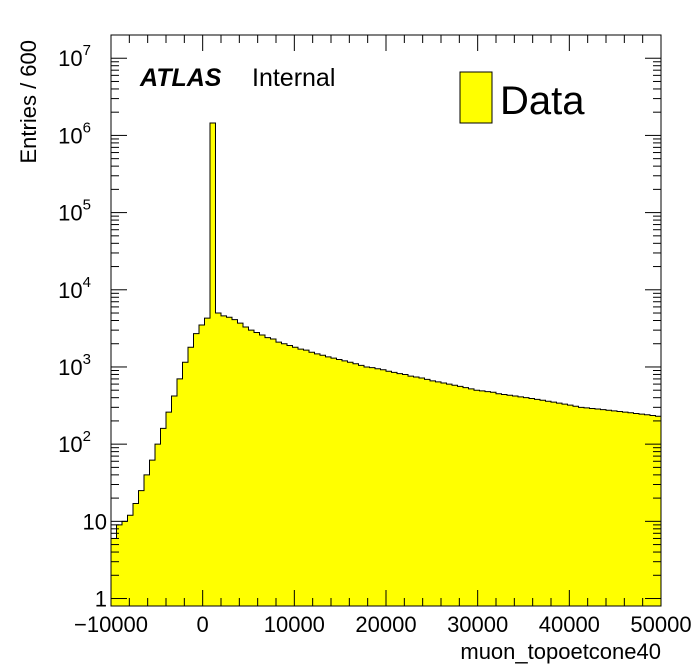 This screenshot has height=672, width=696. What do you see at coordinates (74, 133) in the screenshot?
I see `y-tick-label: 10⁶` at bounding box center [74, 133].